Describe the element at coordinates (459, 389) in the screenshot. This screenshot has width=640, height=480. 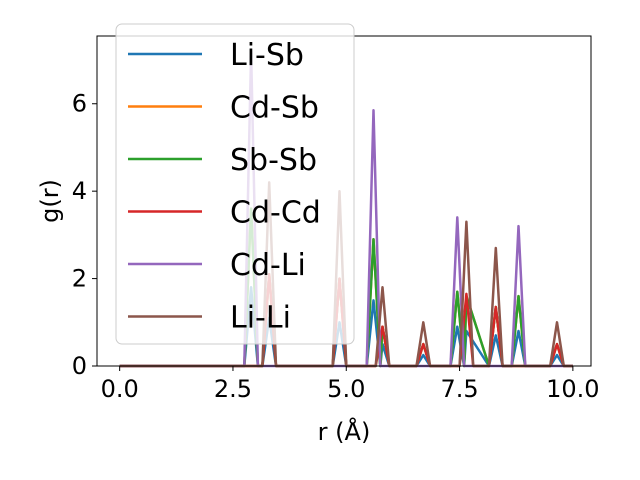
I see `x-tick-label: 7.5` at that location.